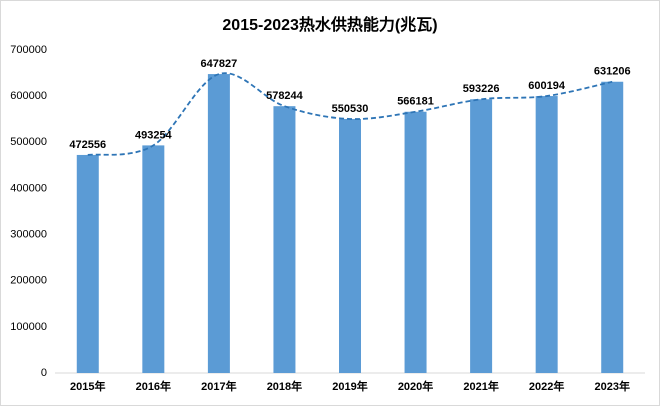  What do you see at coordinates (153, 386) in the screenshot?
I see `x-tick-label: 2016年` at bounding box center [153, 386].